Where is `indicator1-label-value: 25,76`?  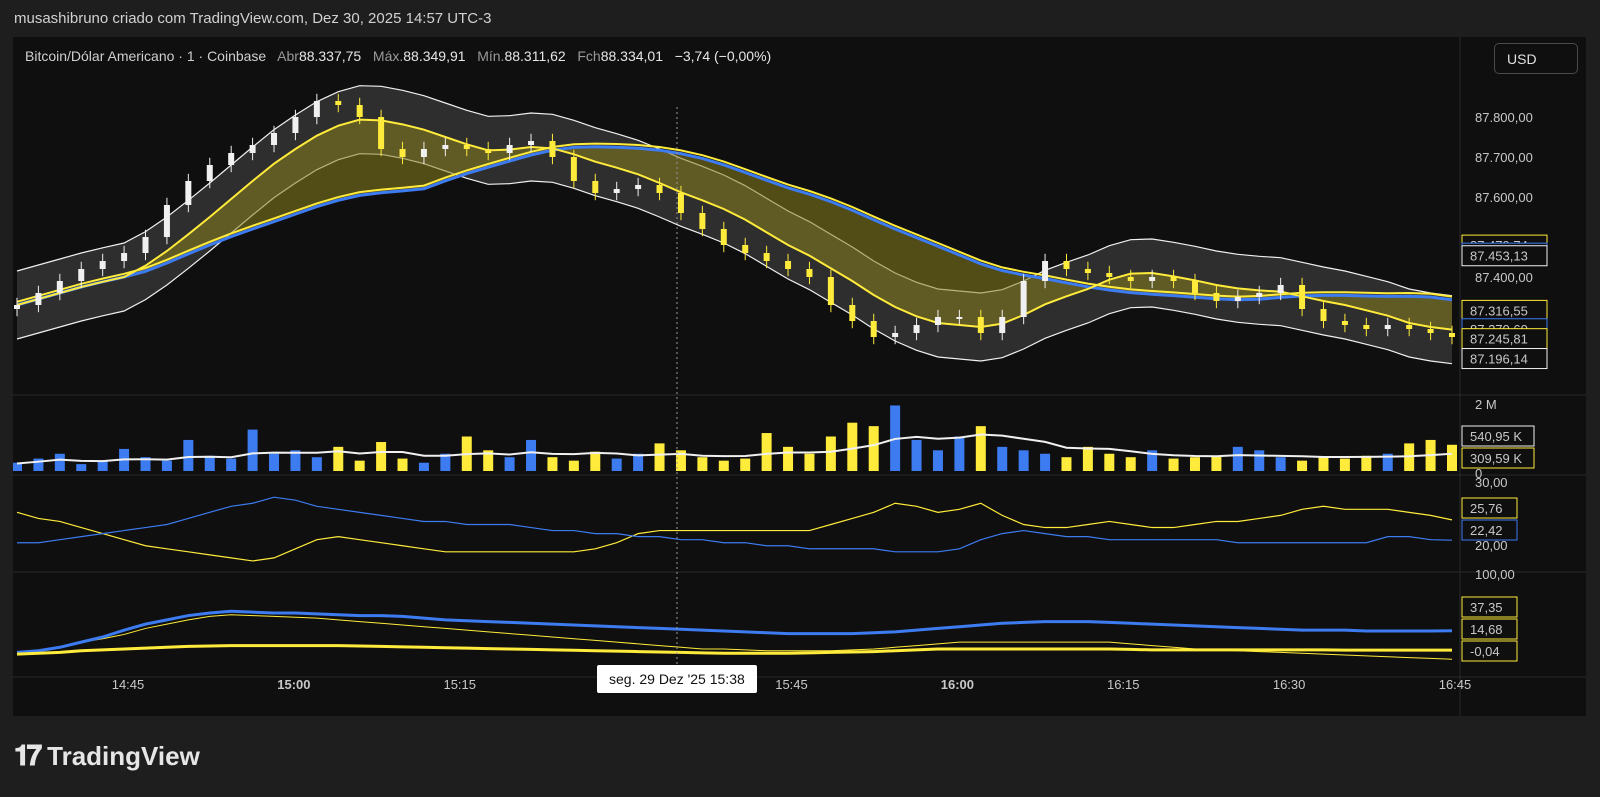
indicator1-label-value: 25,76 is located at coordinates (1486, 508).